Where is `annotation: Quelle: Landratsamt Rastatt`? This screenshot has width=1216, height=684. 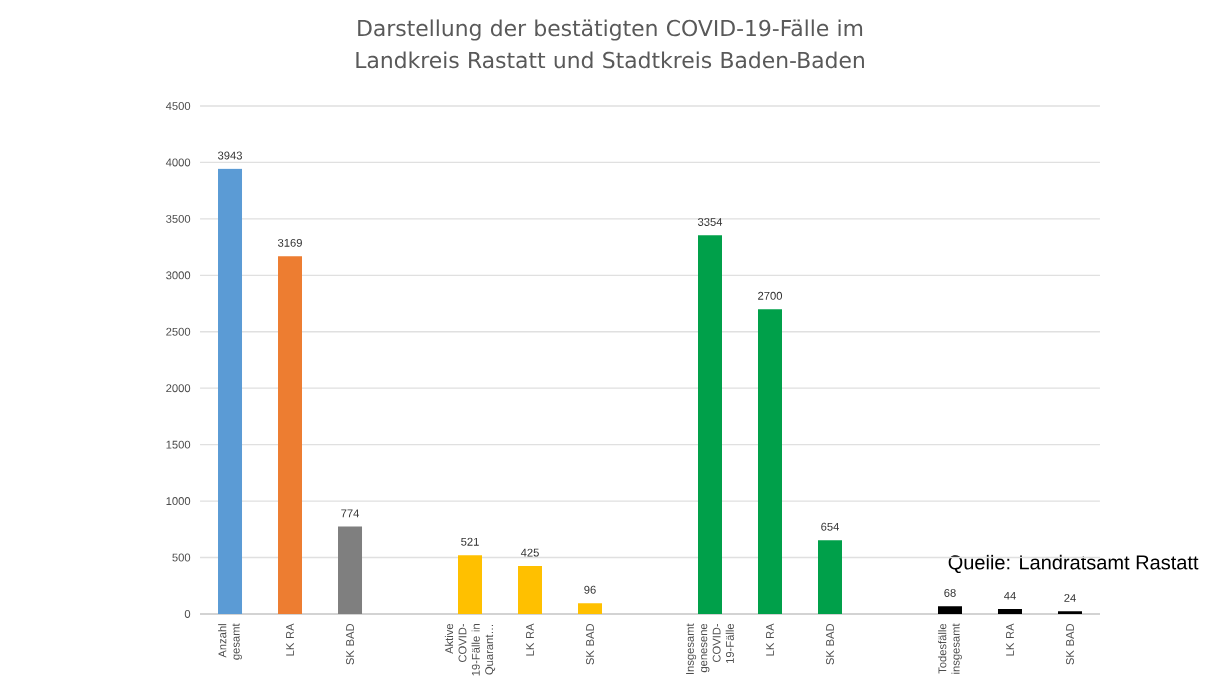 annotation: Quelle: Landratsamt Rastatt is located at coordinates (1073, 564).